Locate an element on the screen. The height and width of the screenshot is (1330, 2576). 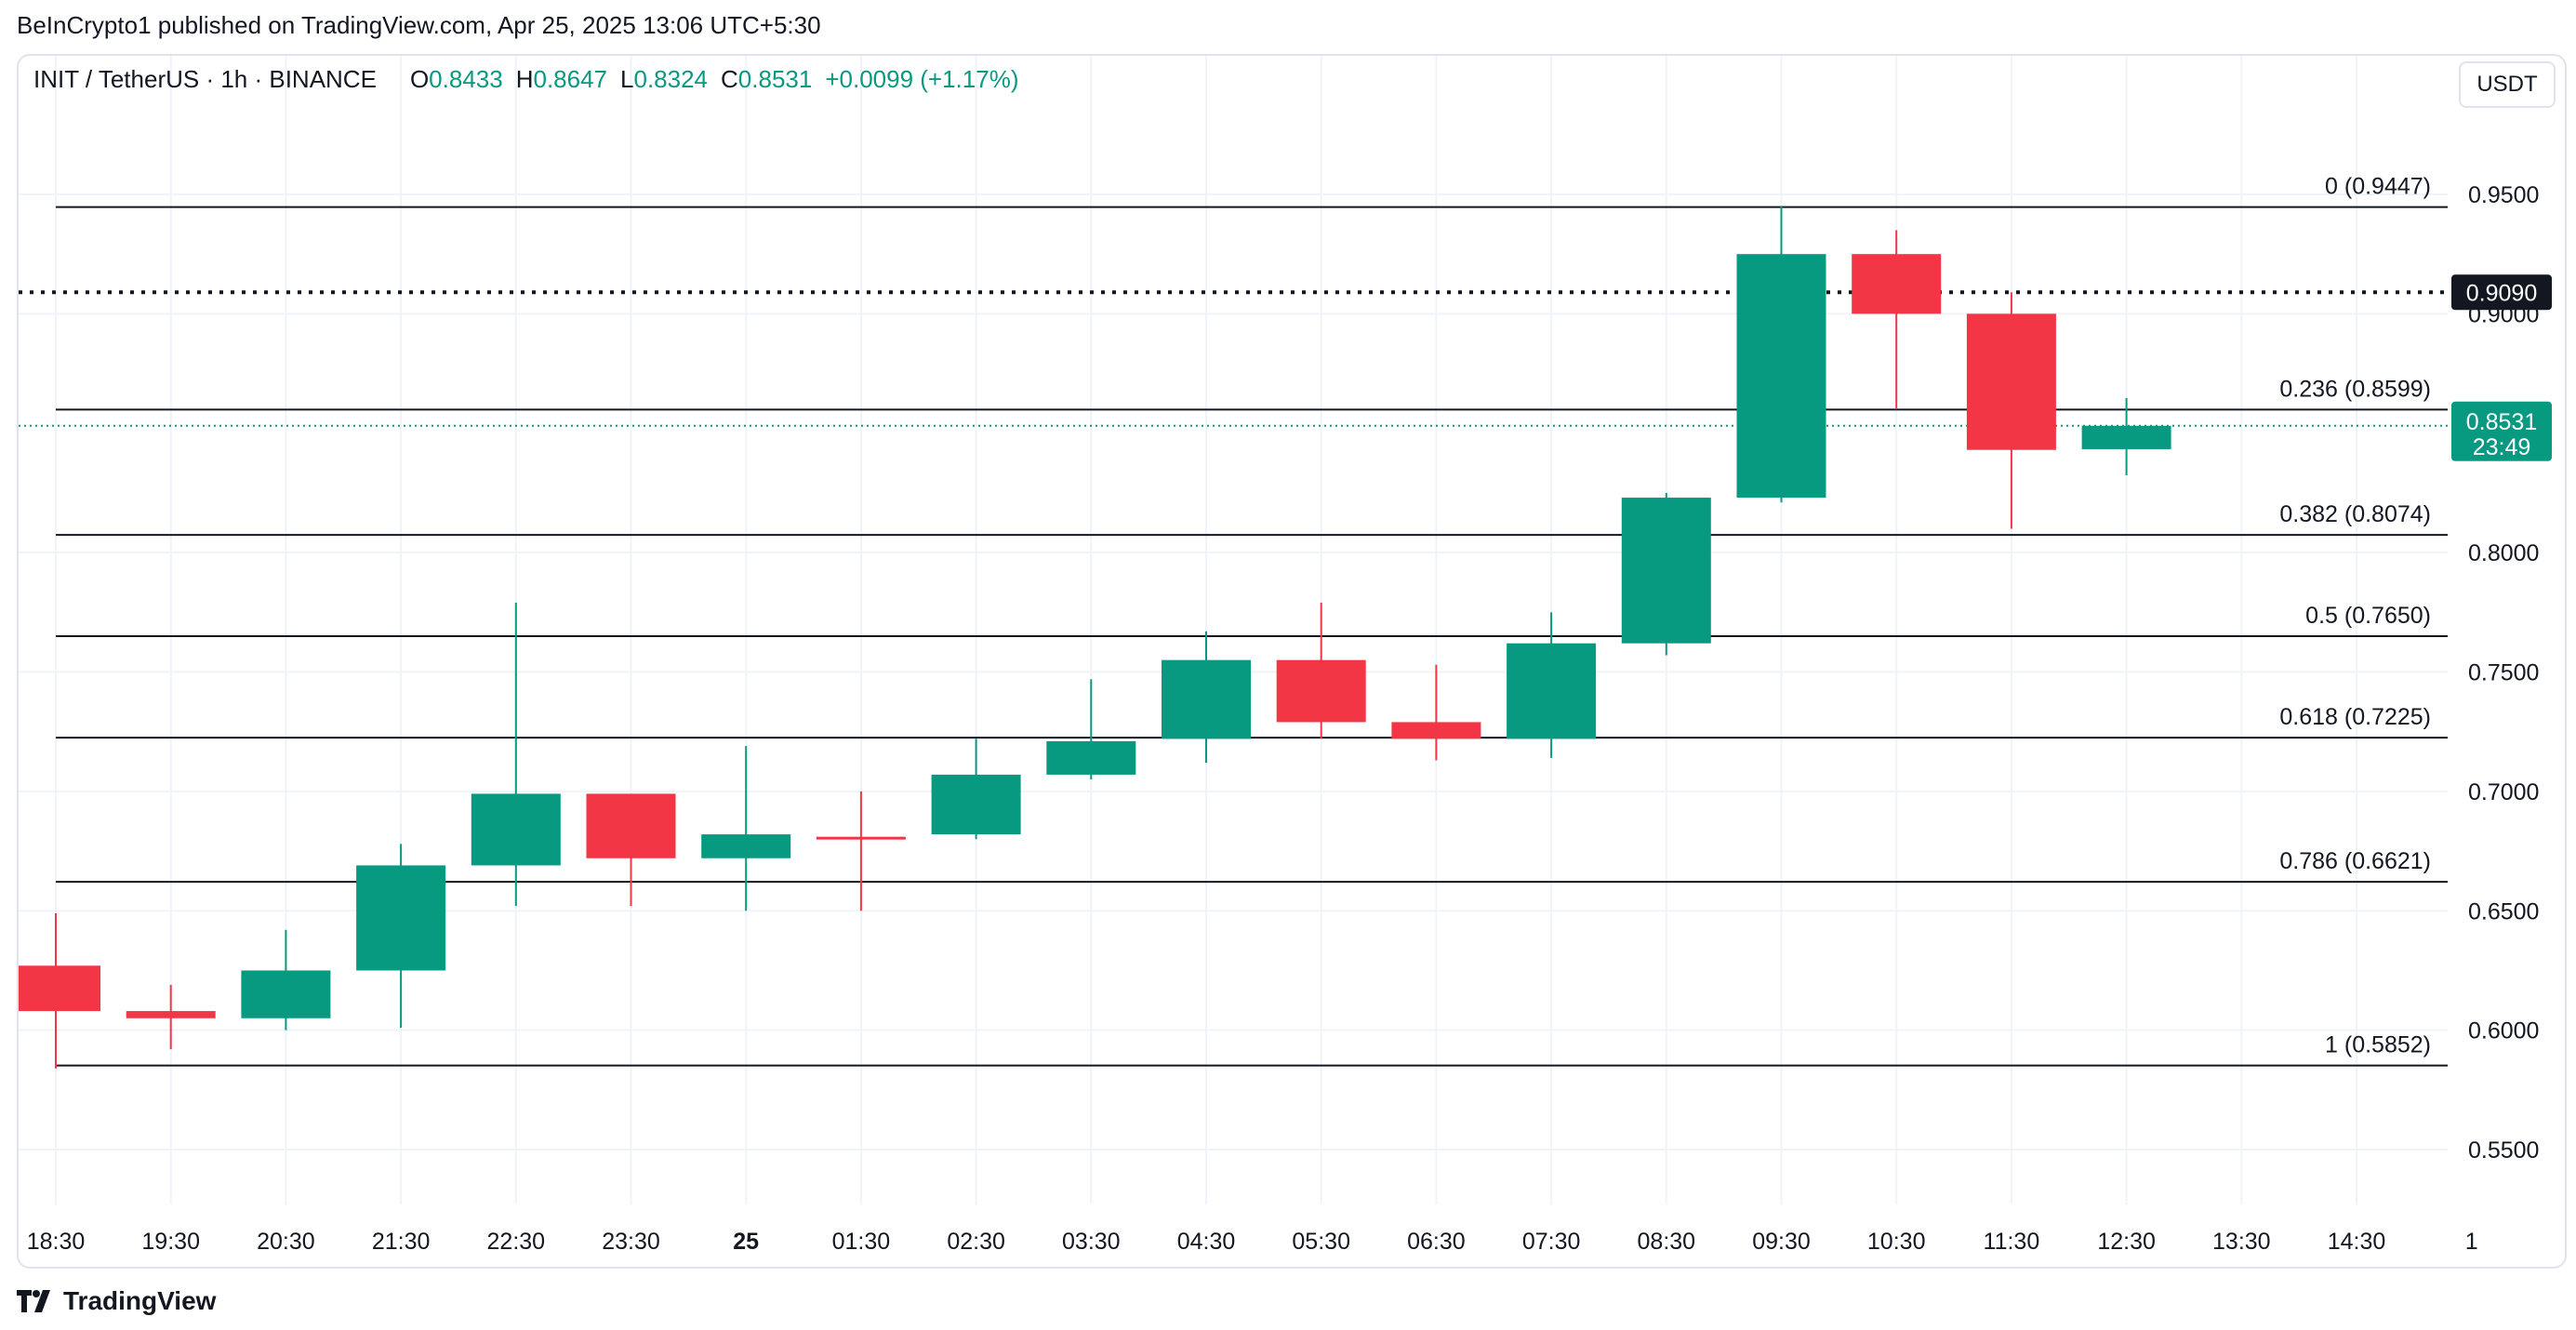
open-value: 0.8433 is located at coordinates (466, 79).